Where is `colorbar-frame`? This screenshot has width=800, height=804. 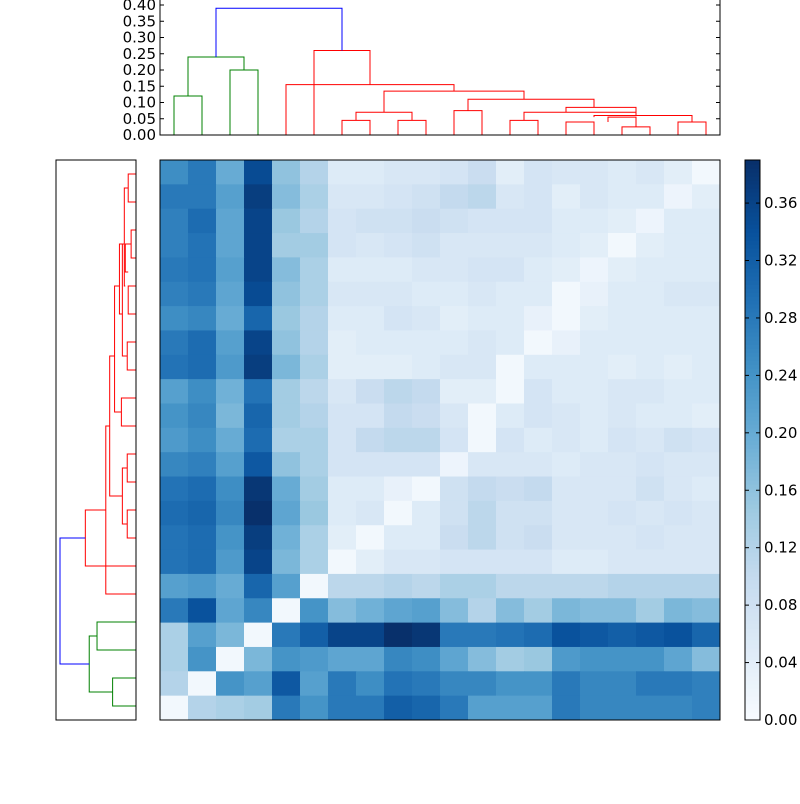
colorbar-frame is located at coordinates (752, 440).